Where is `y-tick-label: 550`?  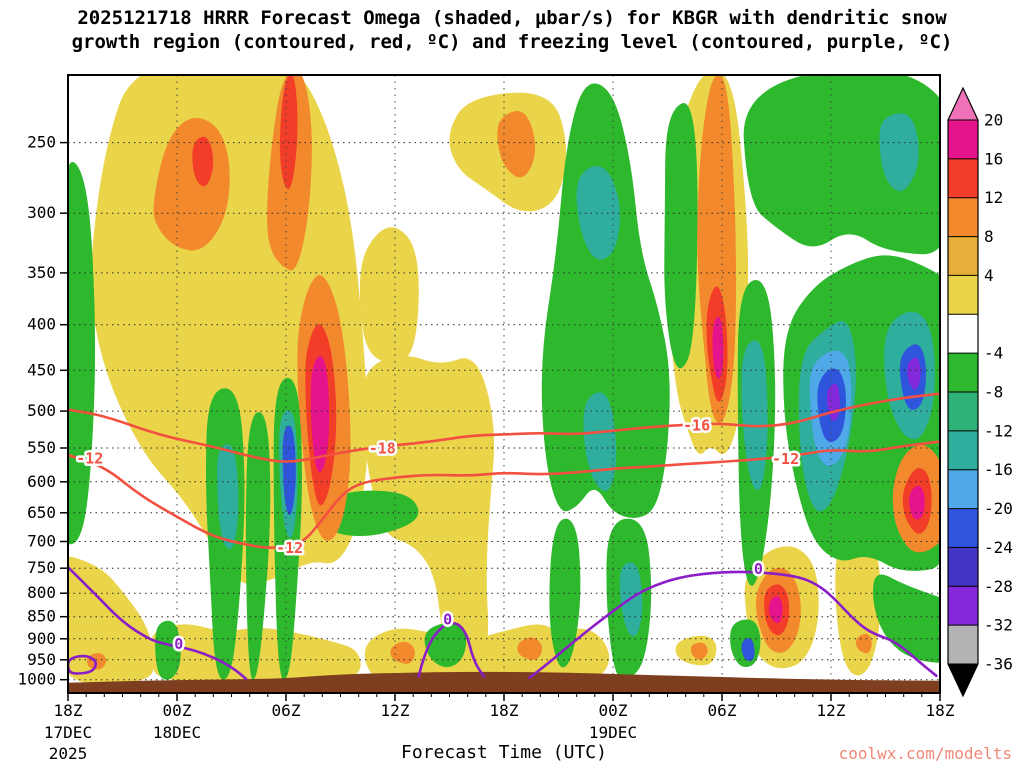
y-tick-label: 550 is located at coordinates (41, 447).